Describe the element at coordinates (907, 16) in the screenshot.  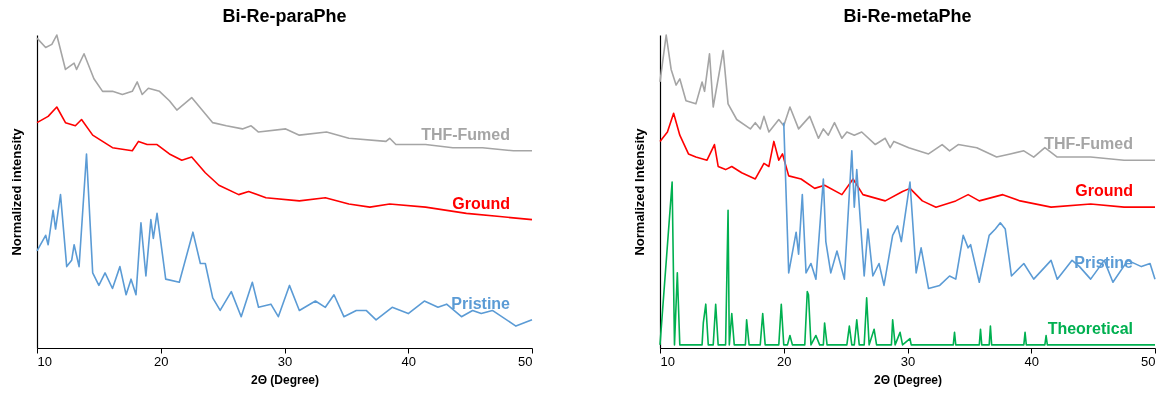
I see `chart-title: Bi-Re-metaPhe` at that location.